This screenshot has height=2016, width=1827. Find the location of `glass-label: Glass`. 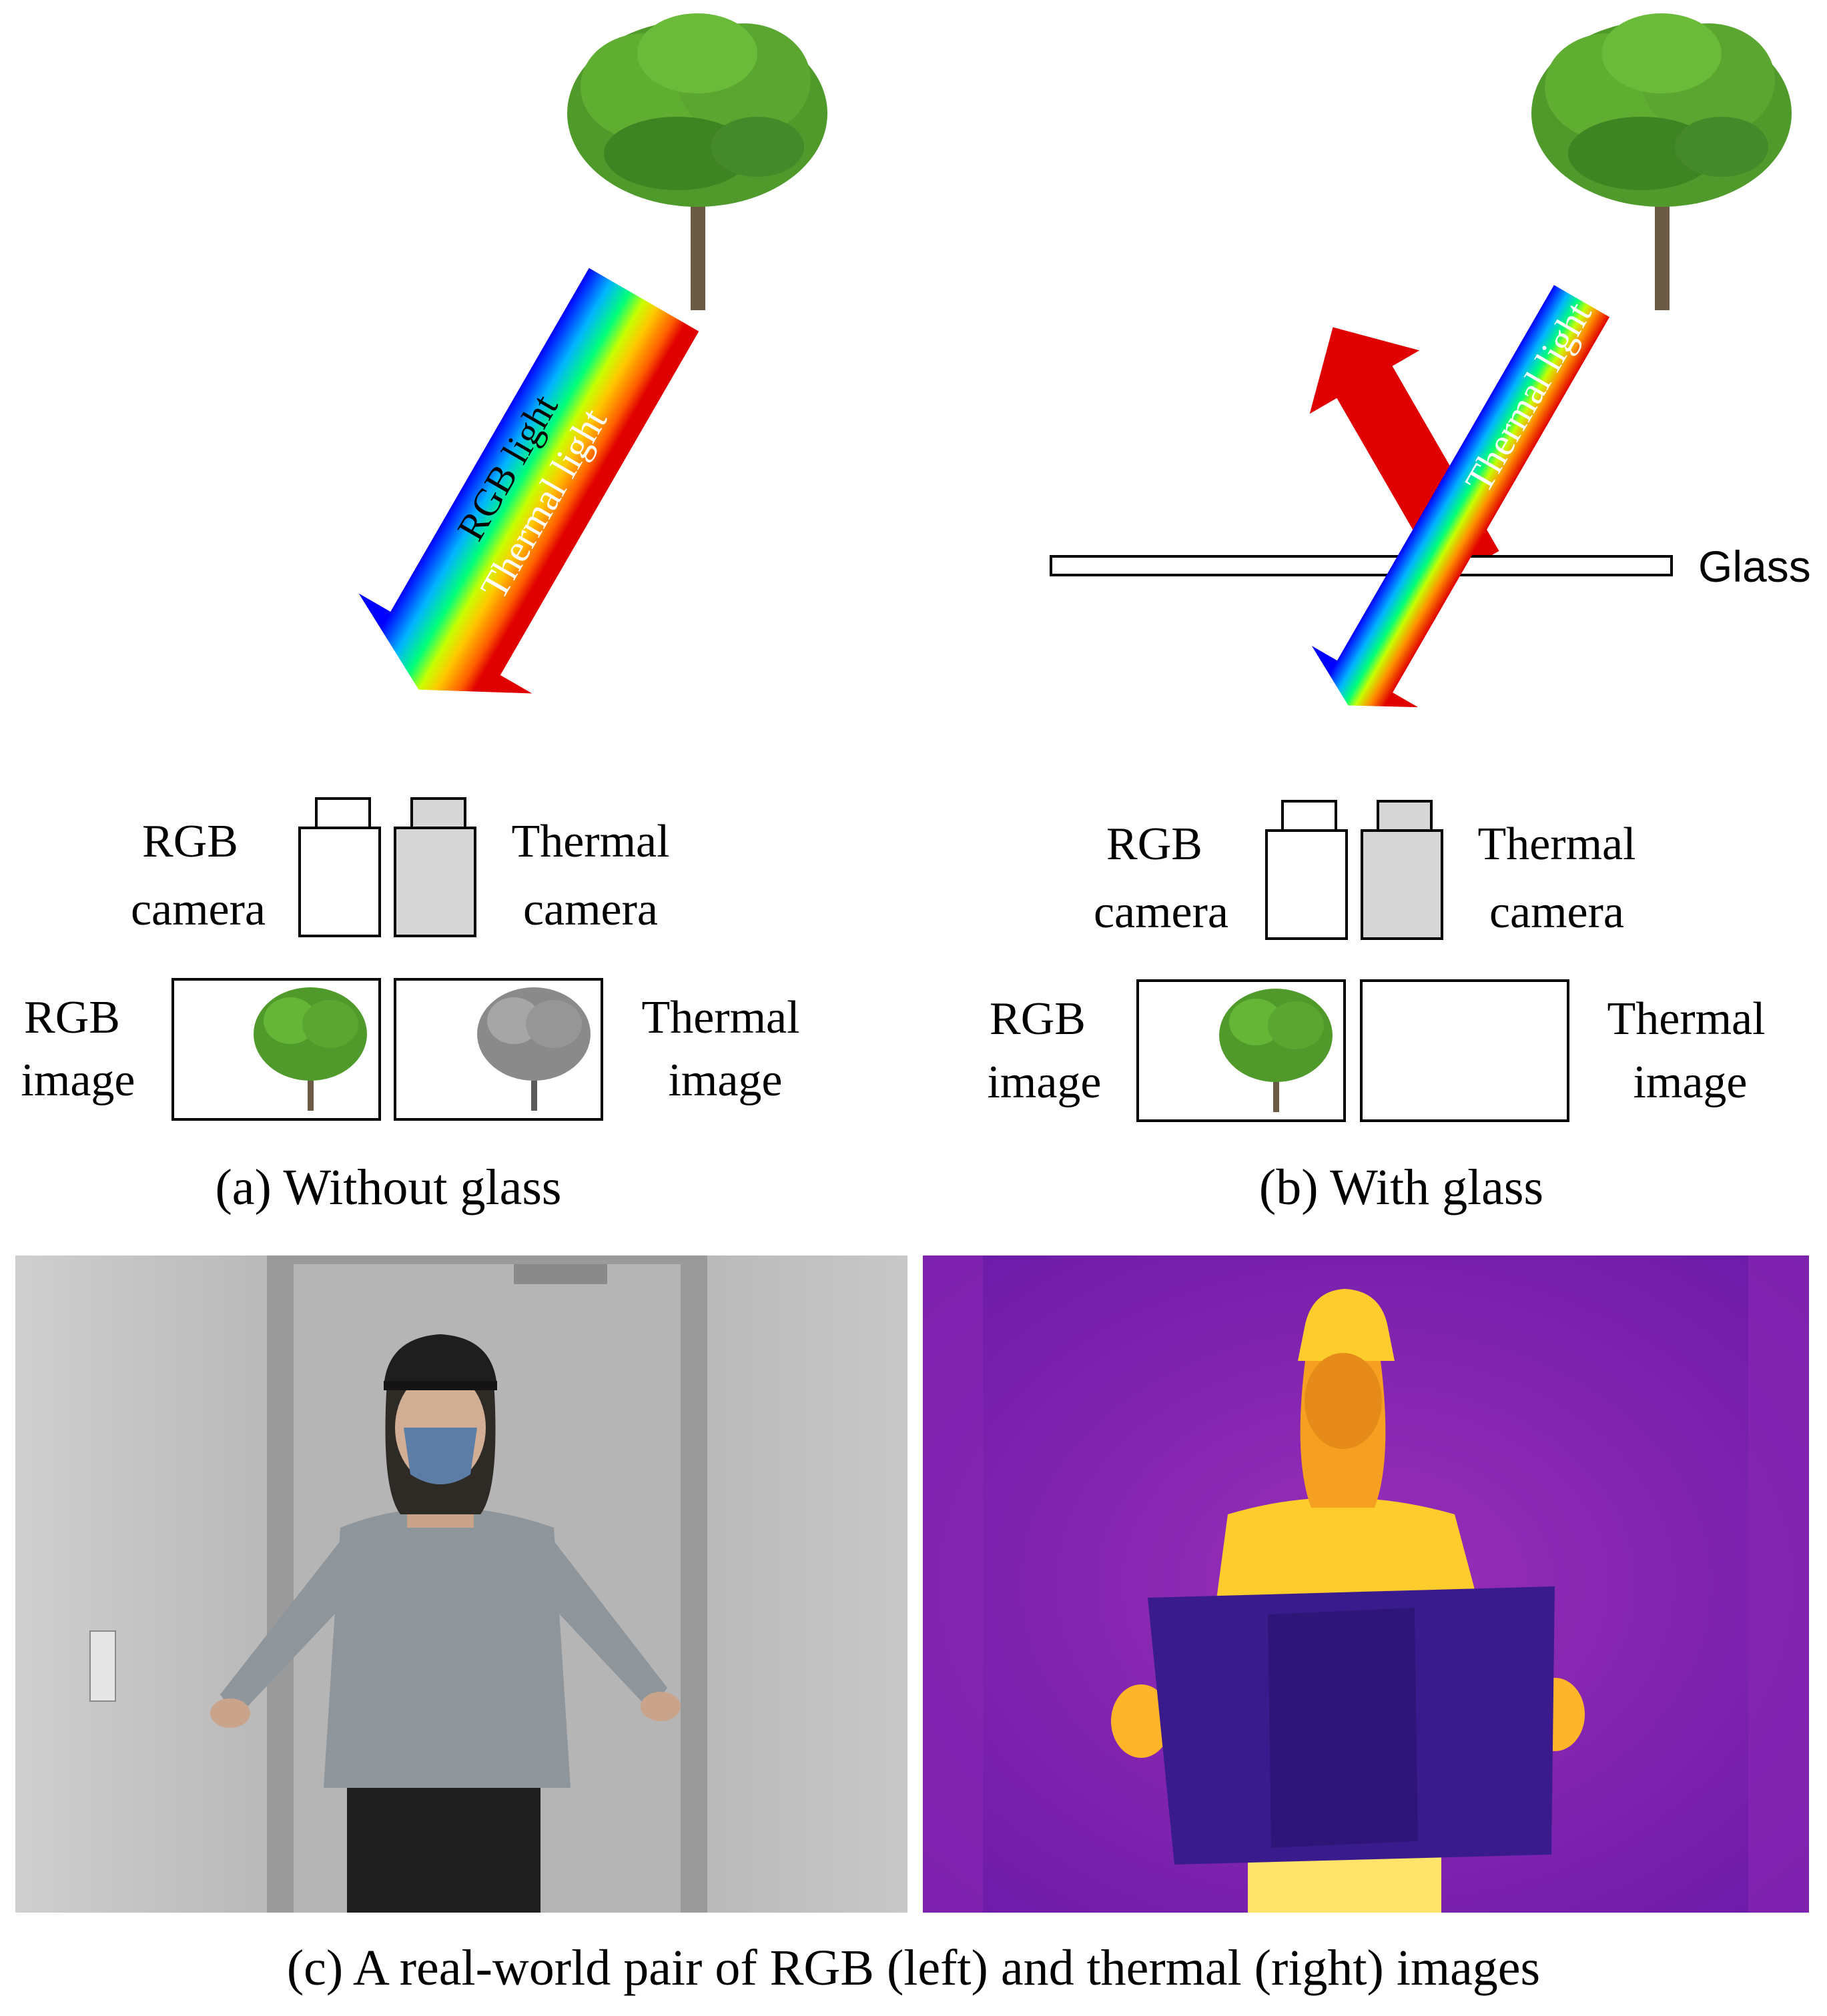

glass-label: Glass is located at coordinates (1754, 566).